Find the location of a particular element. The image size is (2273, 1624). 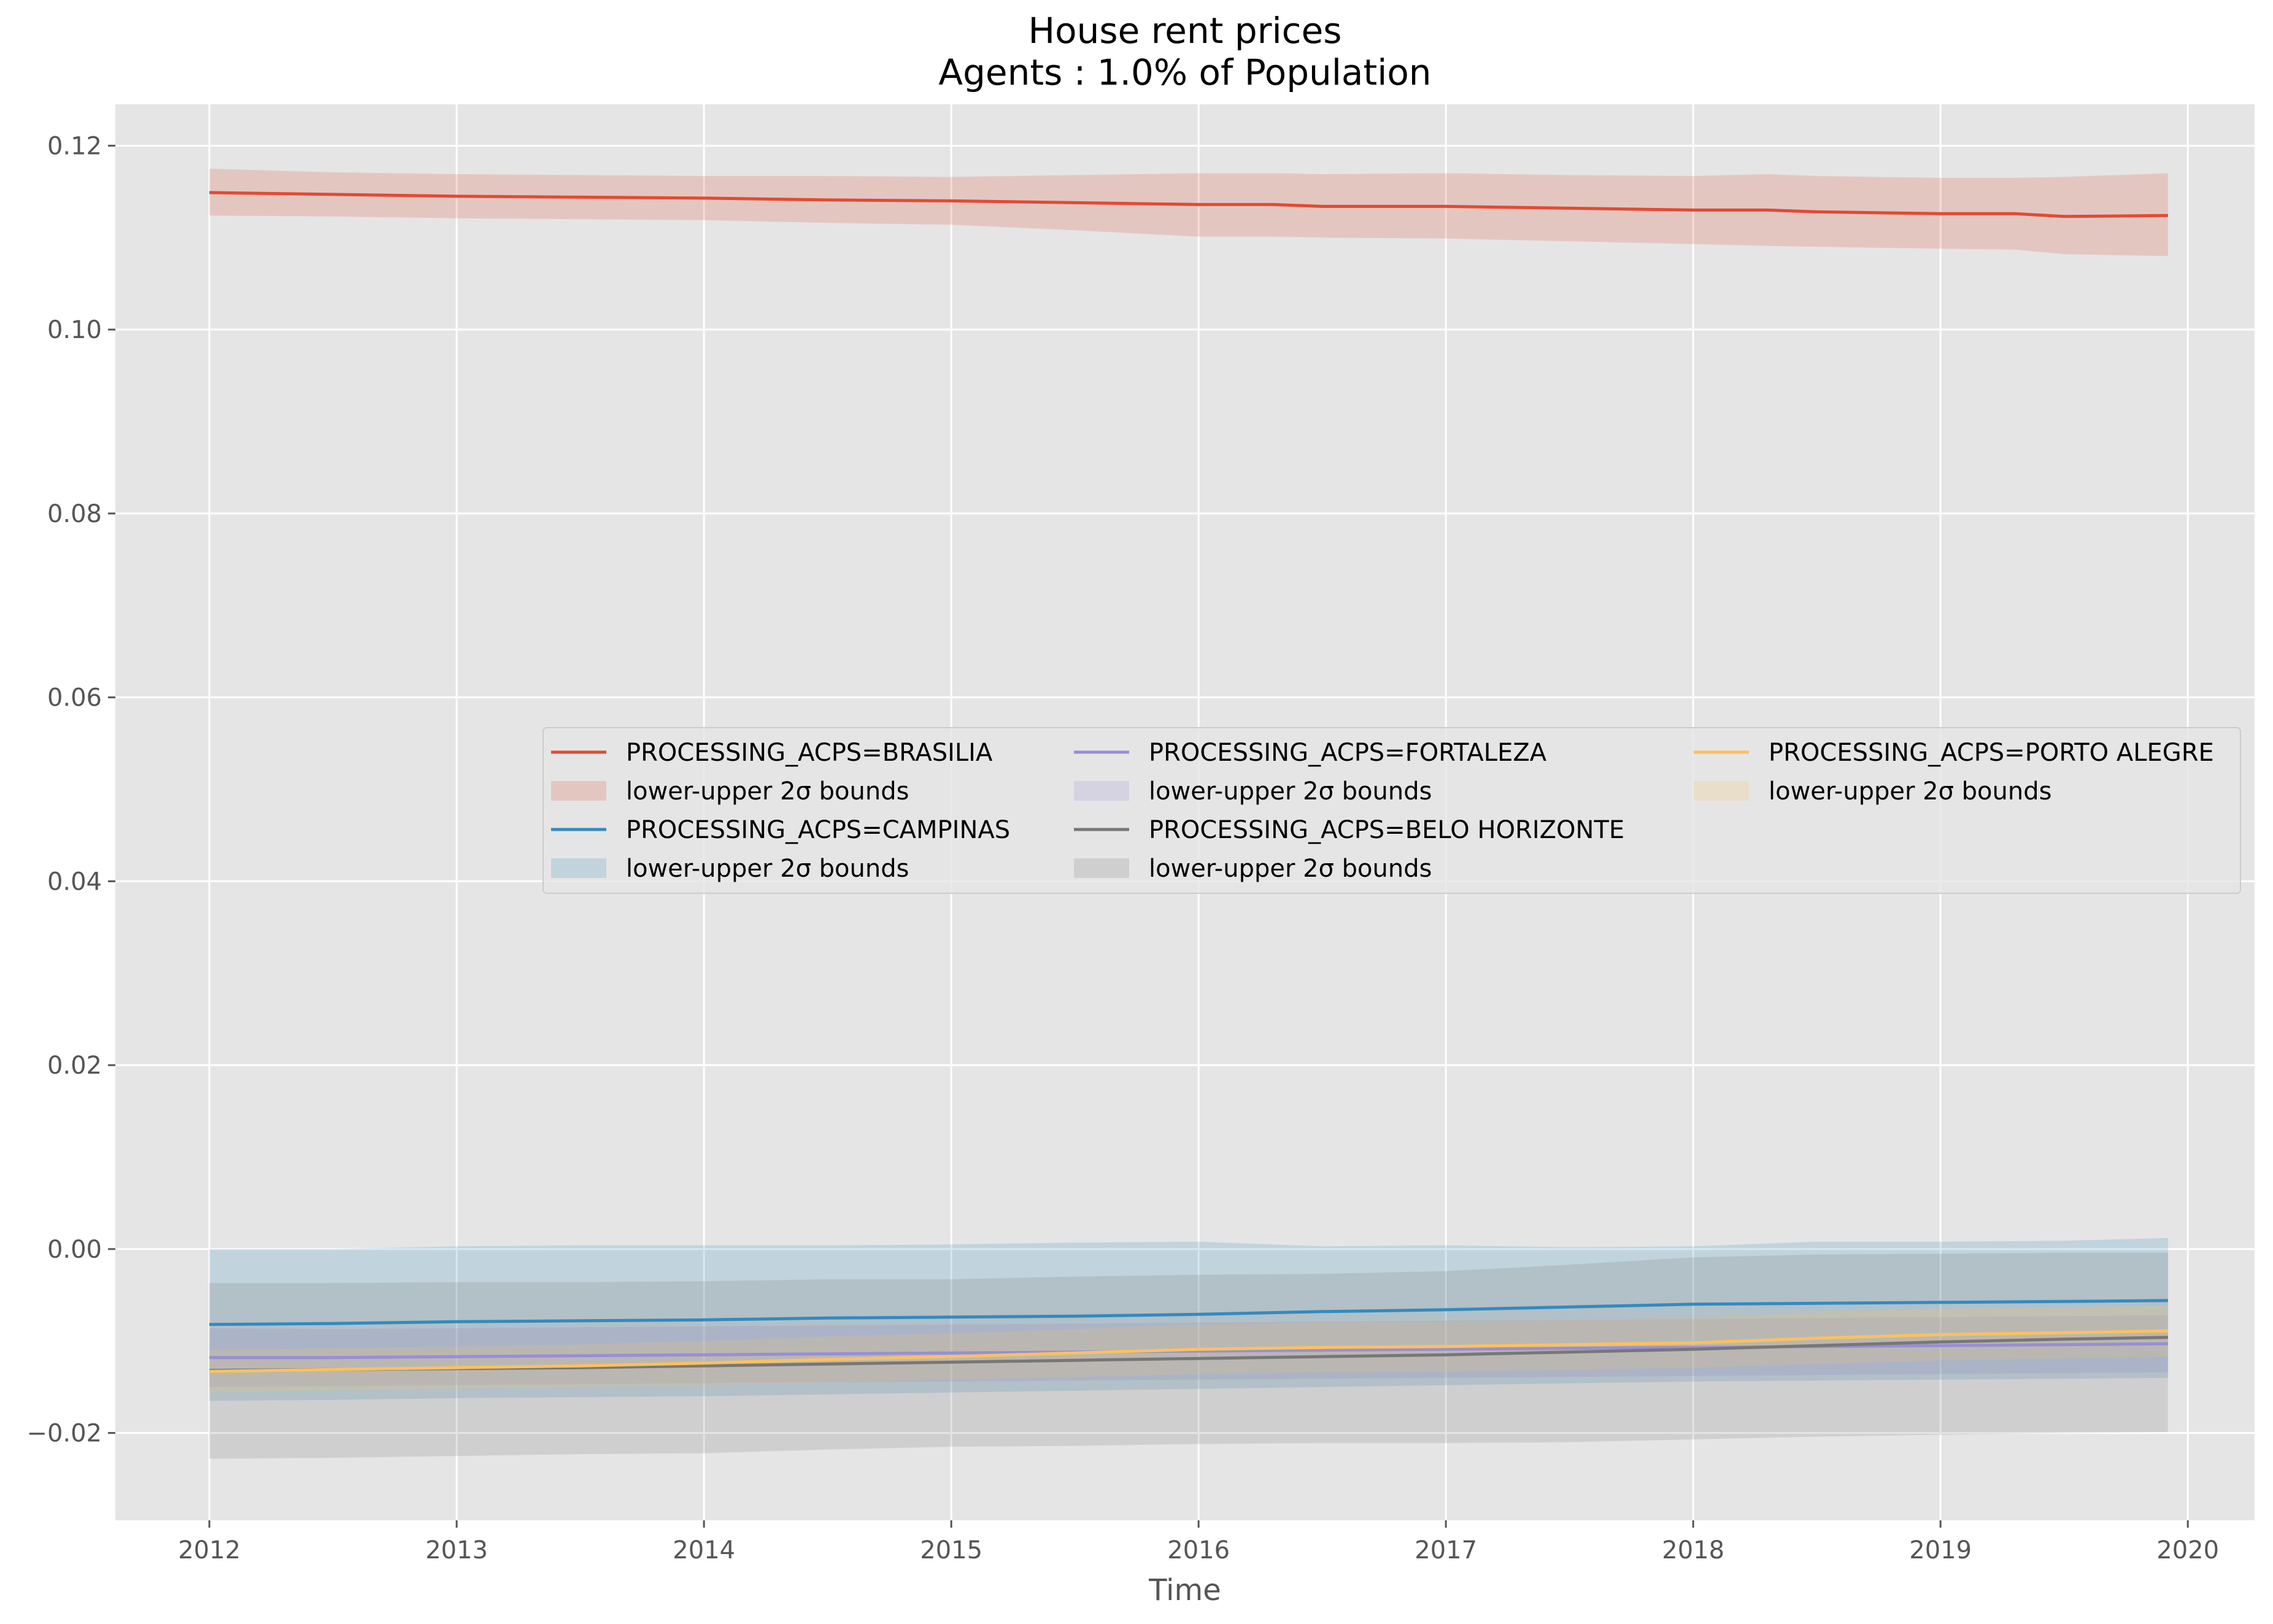

x-tick-label: 2016 is located at coordinates (1198, 1550).